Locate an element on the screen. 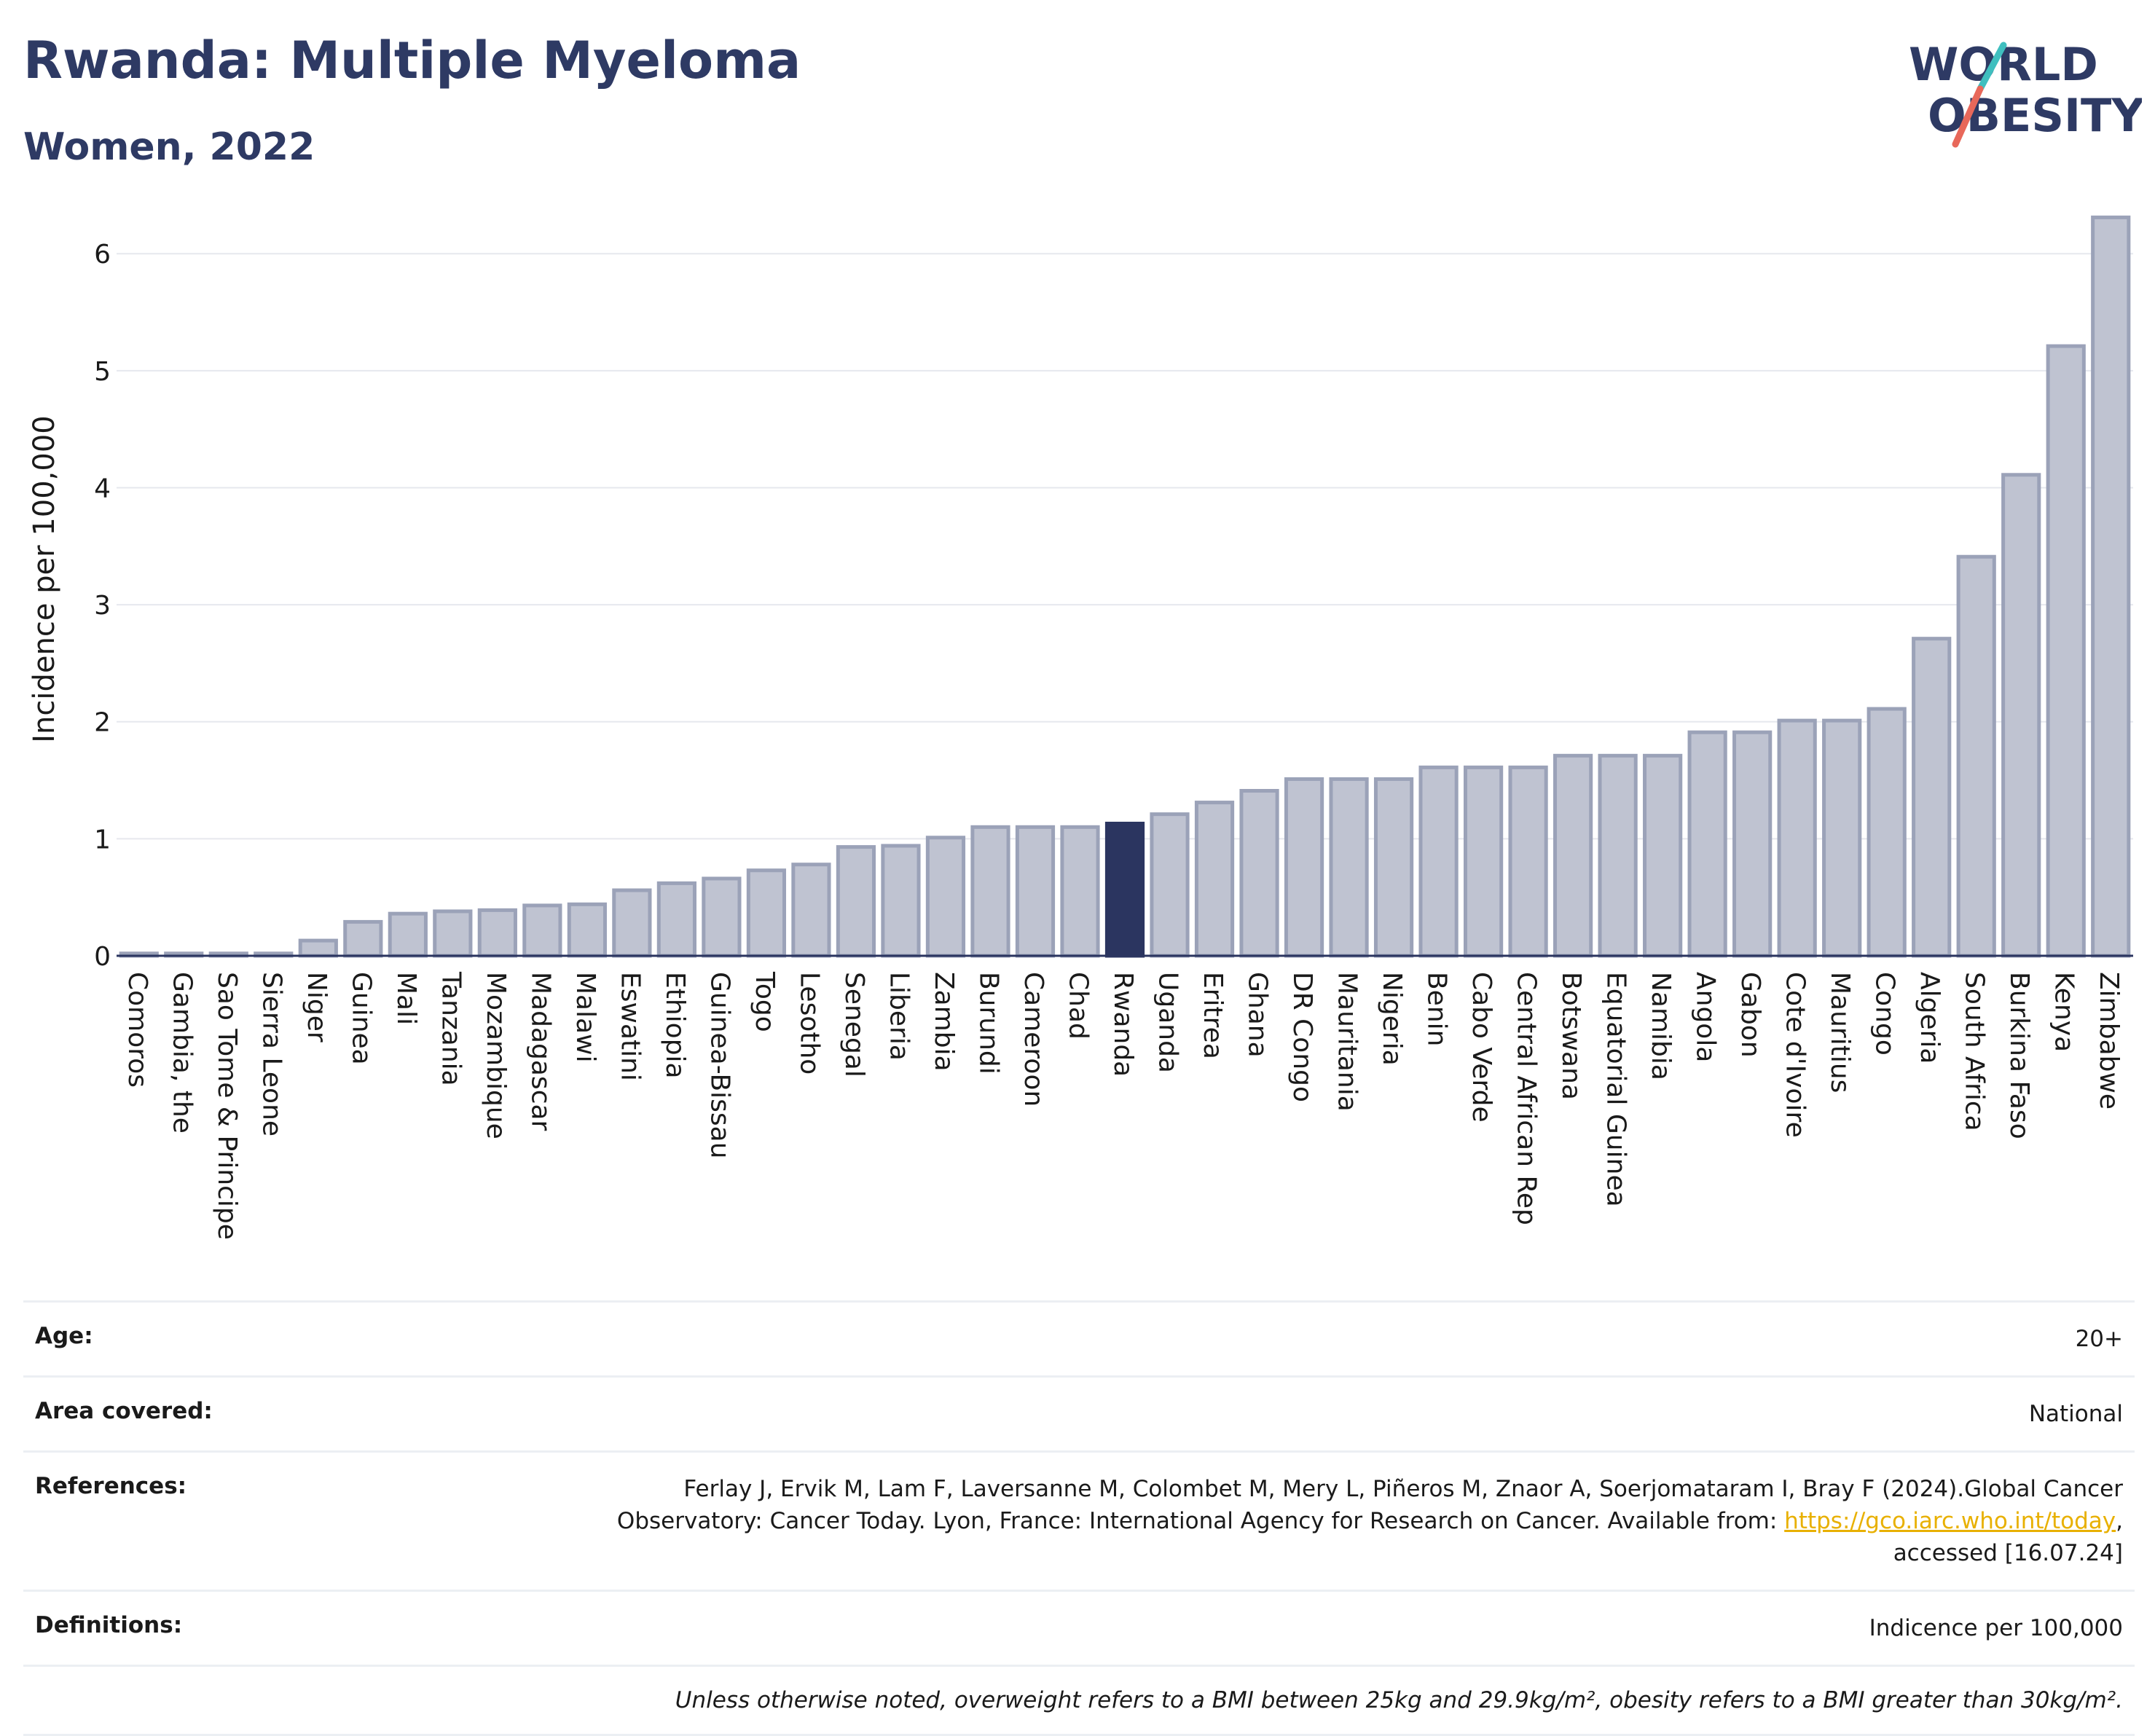 The image size is (2155, 1736). x-tick-label: Uganda is located at coordinates (1168, 1022).